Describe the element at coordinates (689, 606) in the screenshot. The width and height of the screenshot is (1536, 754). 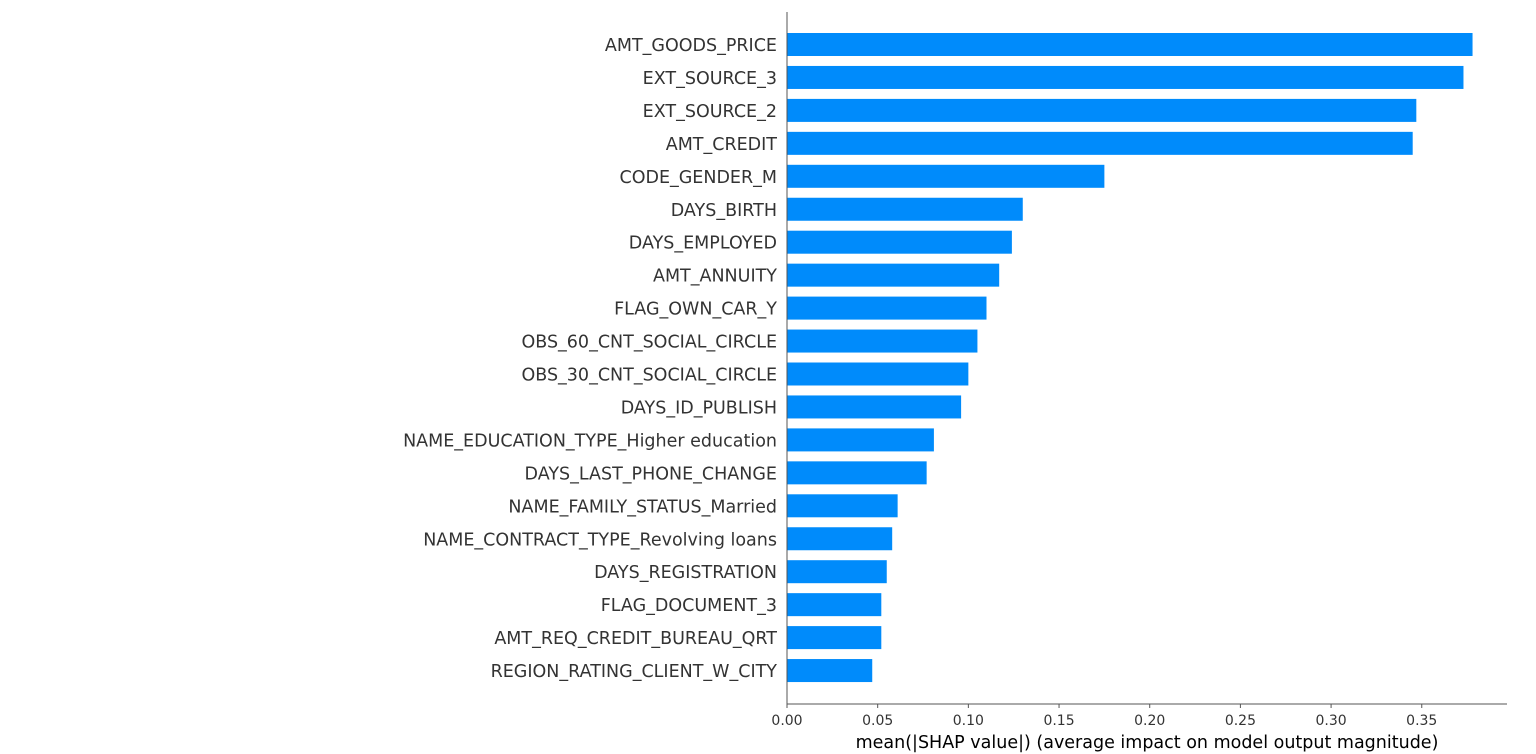
I see `feature-label: FLAG_DOCUMENT_3` at that location.